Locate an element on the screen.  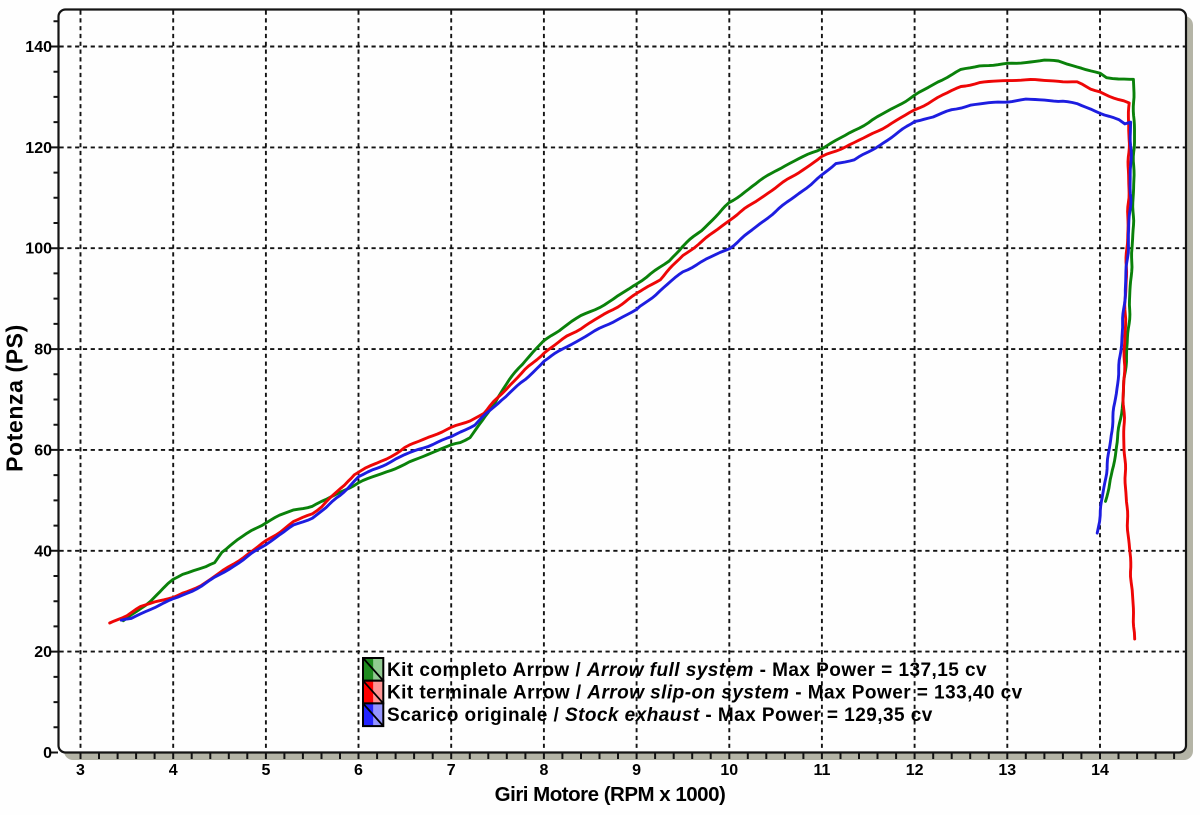
svg-text: 12 is located at coordinates (915, 770).